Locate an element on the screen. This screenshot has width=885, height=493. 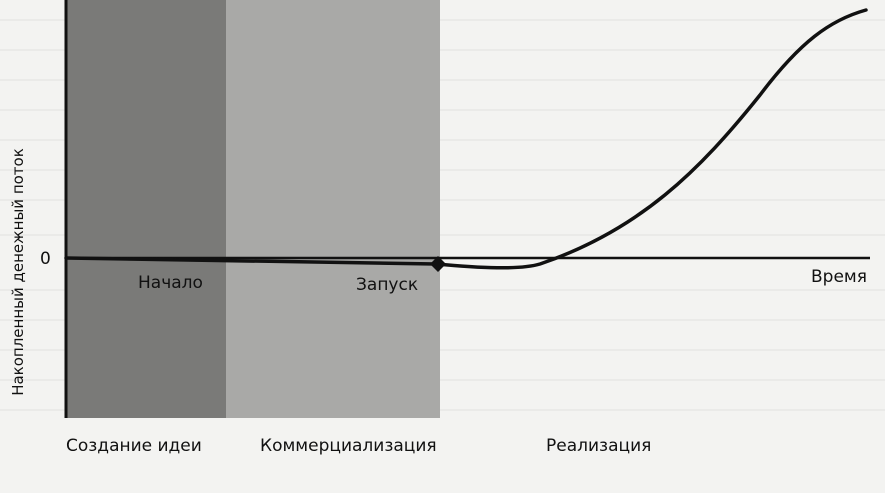
milestone-launch-label: Запуск is located at coordinates (387, 285).